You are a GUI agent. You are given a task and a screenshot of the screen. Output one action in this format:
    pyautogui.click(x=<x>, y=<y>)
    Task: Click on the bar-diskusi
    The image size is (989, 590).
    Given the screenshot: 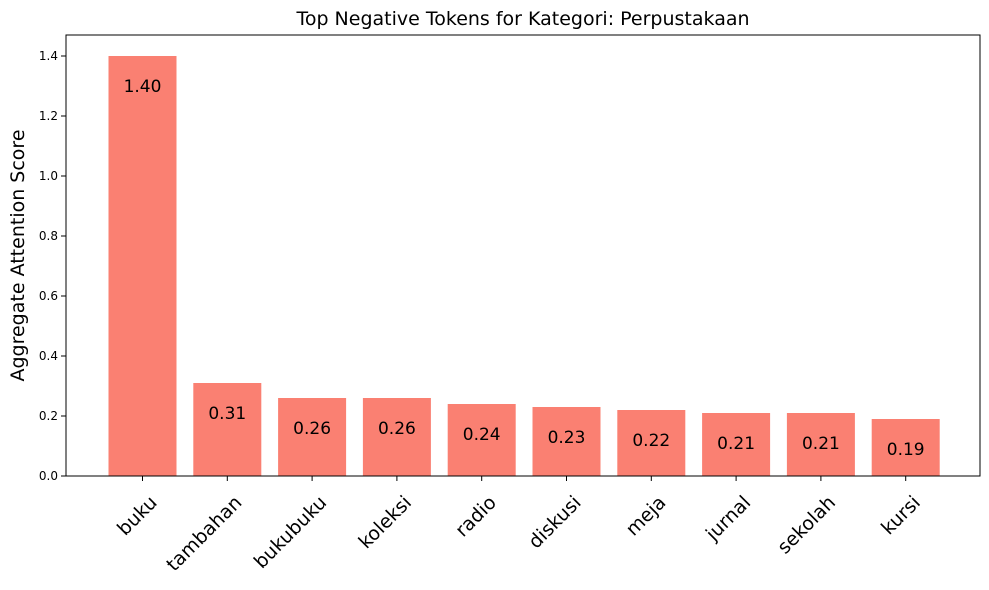 What is the action you would take?
    pyautogui.click(x=566, y=441)
    